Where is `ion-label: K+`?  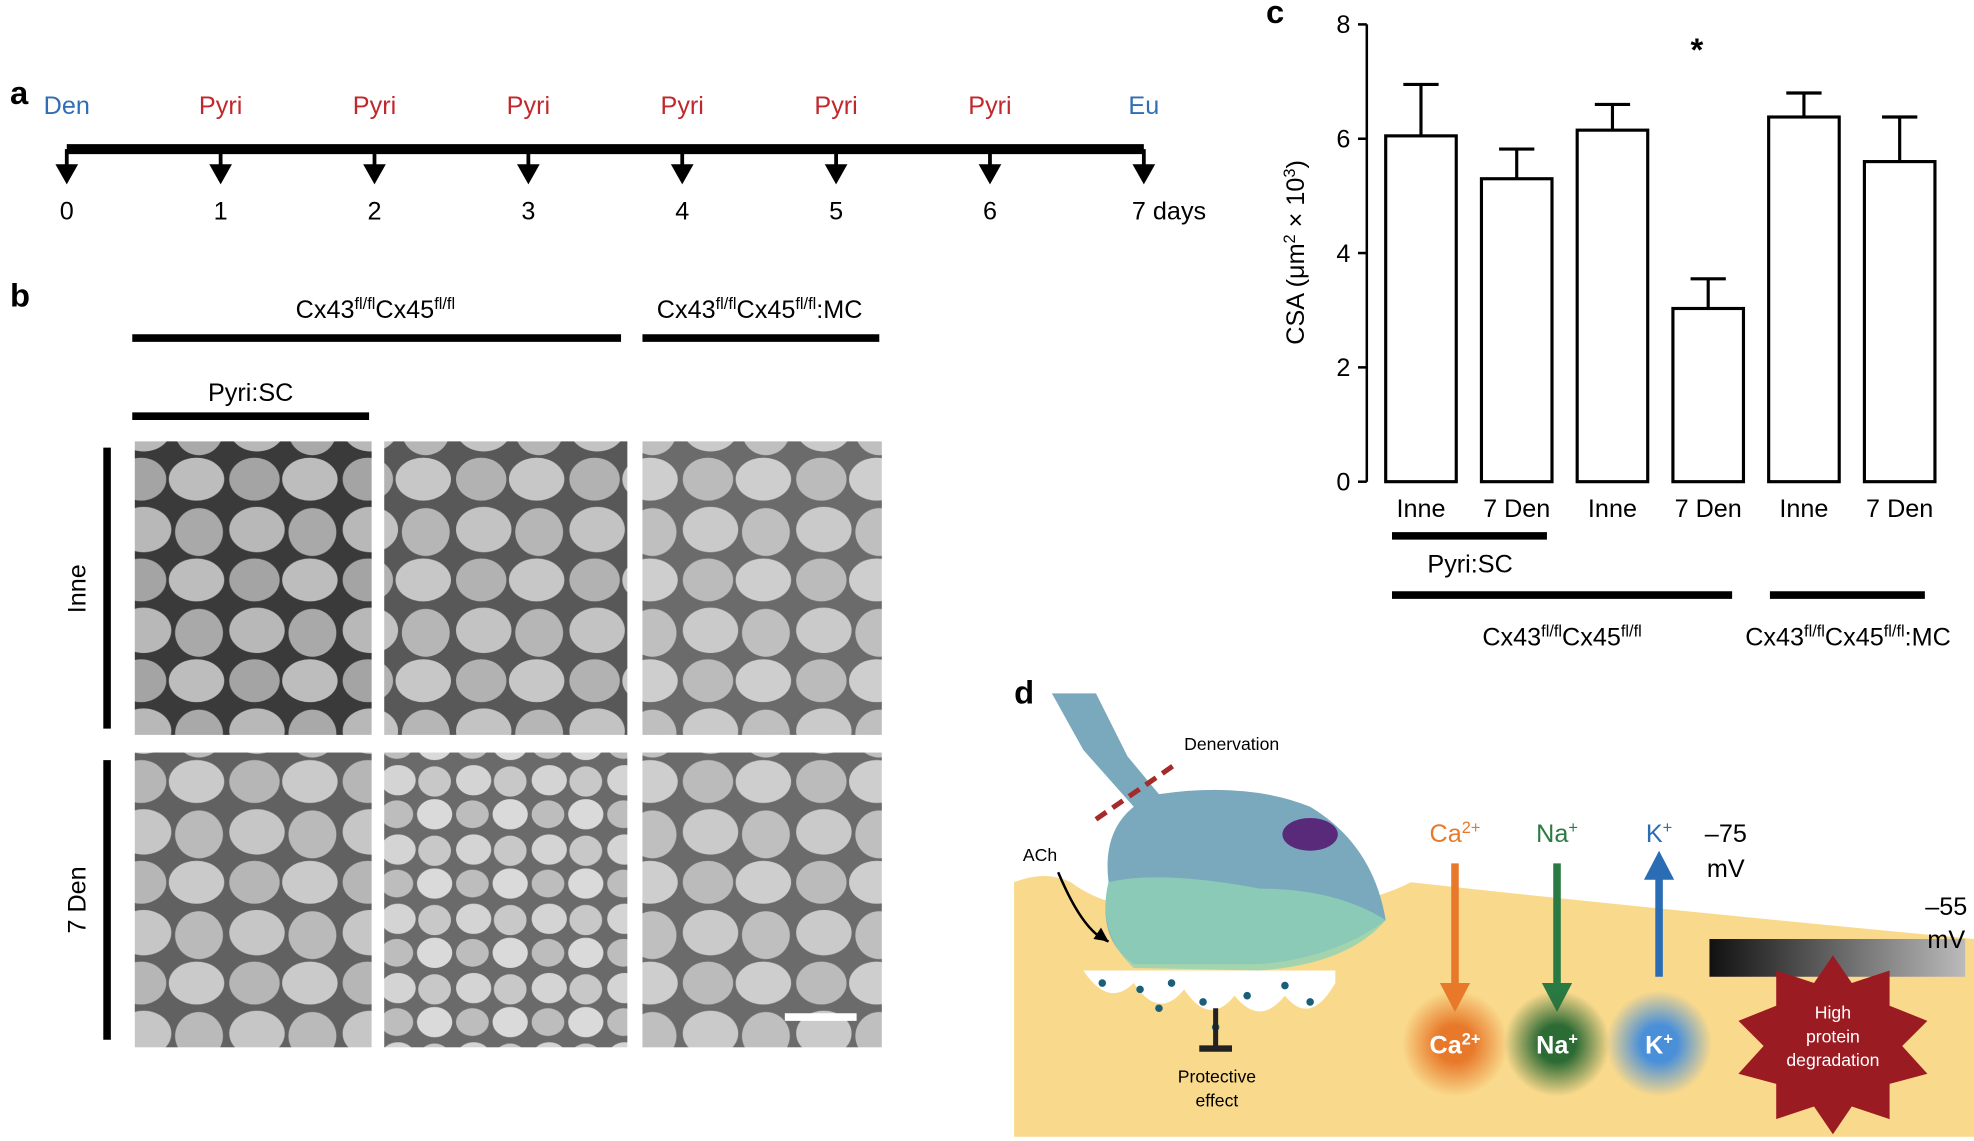 ion-label: K+ is located at coordinates (1659, 833).